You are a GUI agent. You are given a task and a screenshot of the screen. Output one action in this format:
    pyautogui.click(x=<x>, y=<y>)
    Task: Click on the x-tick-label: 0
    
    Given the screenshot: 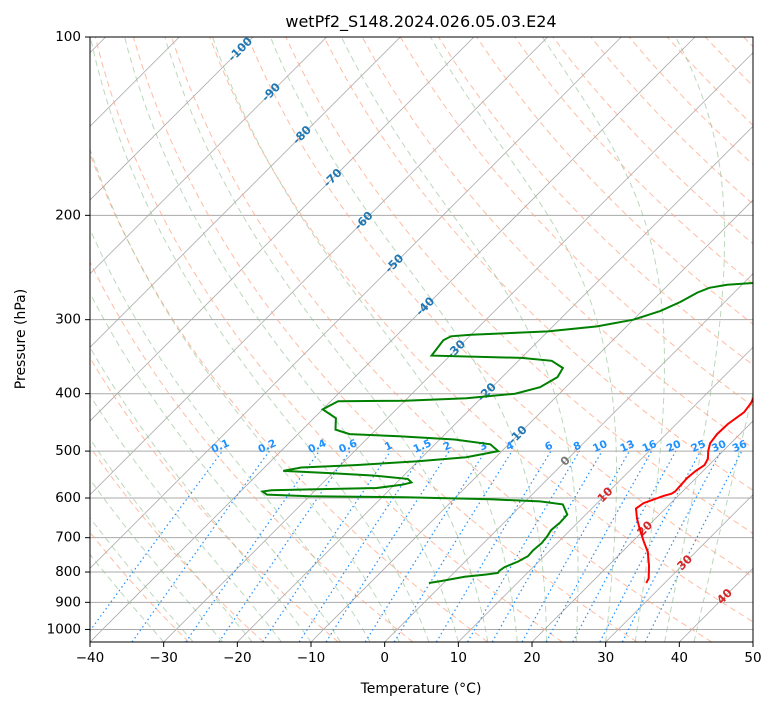 What is the action you would take?
    pyautogui.click(x=384, y=658)
    